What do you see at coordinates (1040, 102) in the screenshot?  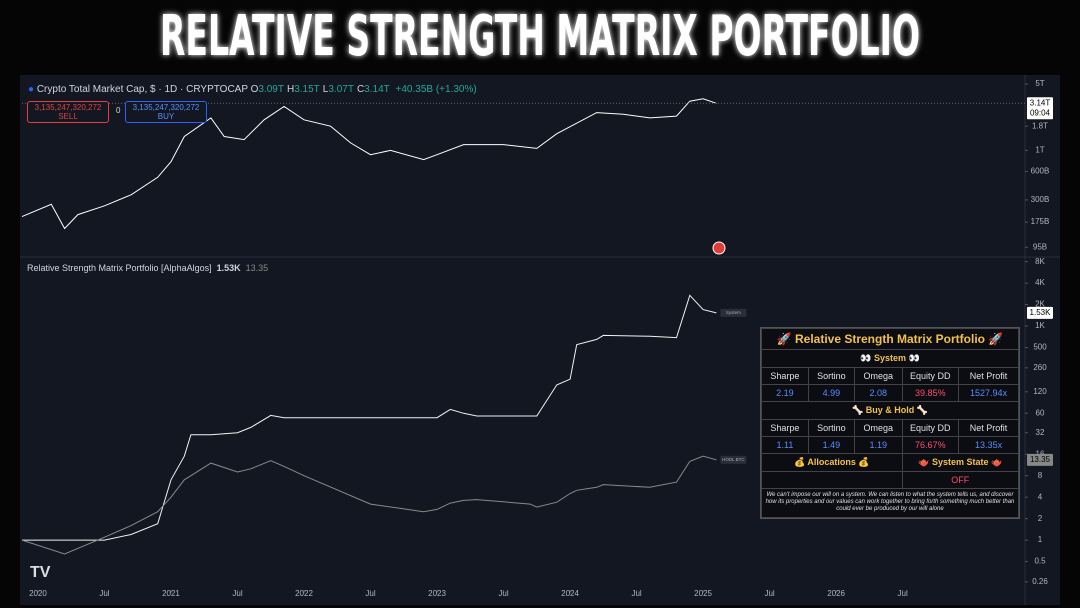 I see `last-value-label: 3.14T` at bounding box center [1040, 102].